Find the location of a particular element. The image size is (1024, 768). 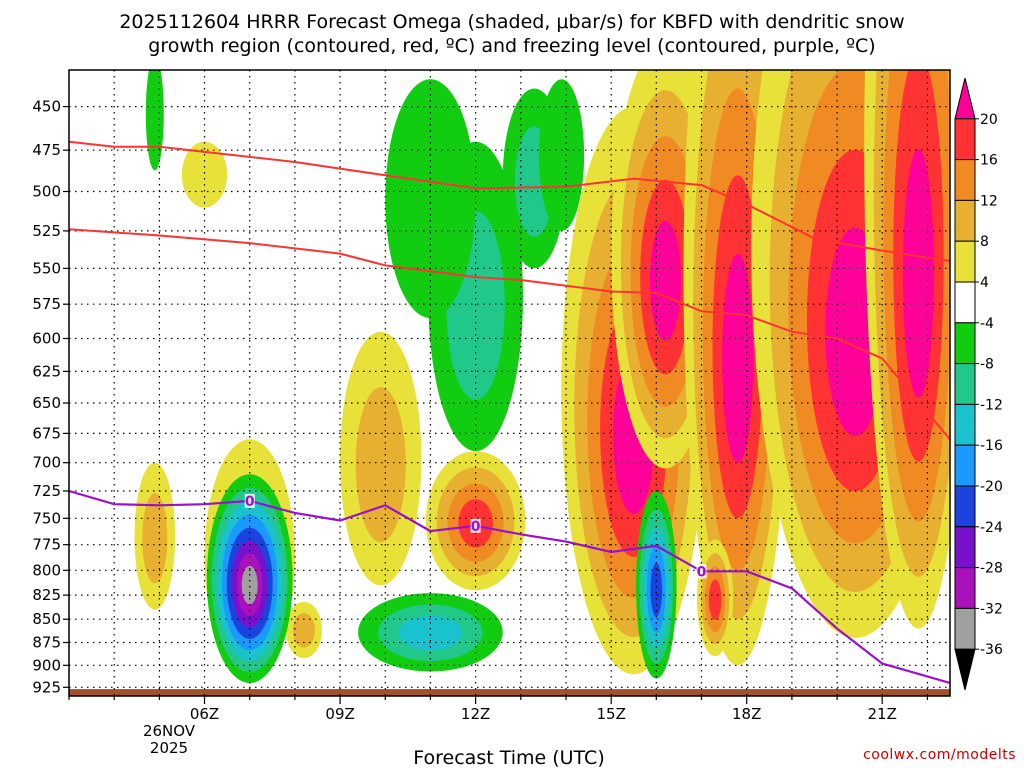

y-tick-label-925: 925 is located at coordinates (46, 687).